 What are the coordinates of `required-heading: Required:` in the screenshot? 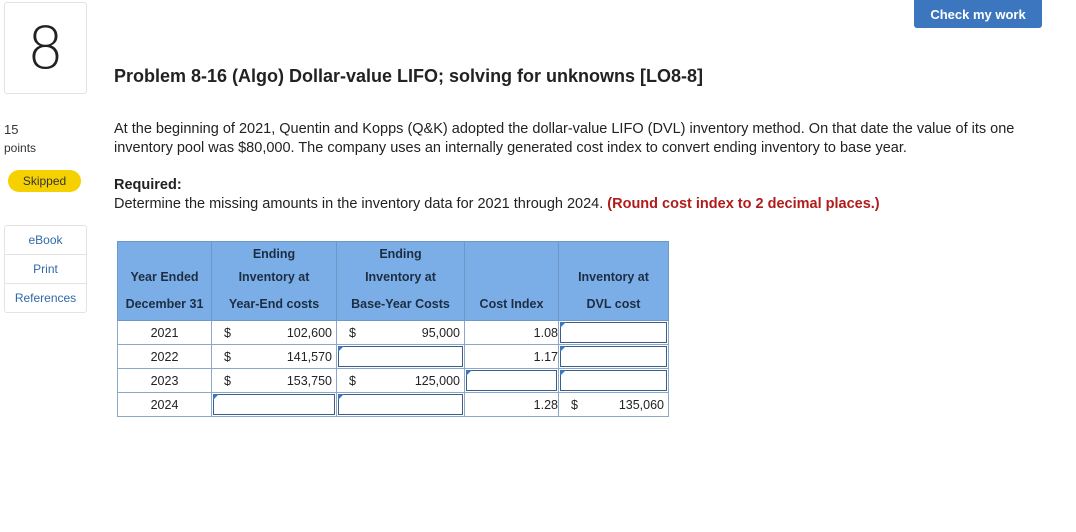 It's located at (148, 185).